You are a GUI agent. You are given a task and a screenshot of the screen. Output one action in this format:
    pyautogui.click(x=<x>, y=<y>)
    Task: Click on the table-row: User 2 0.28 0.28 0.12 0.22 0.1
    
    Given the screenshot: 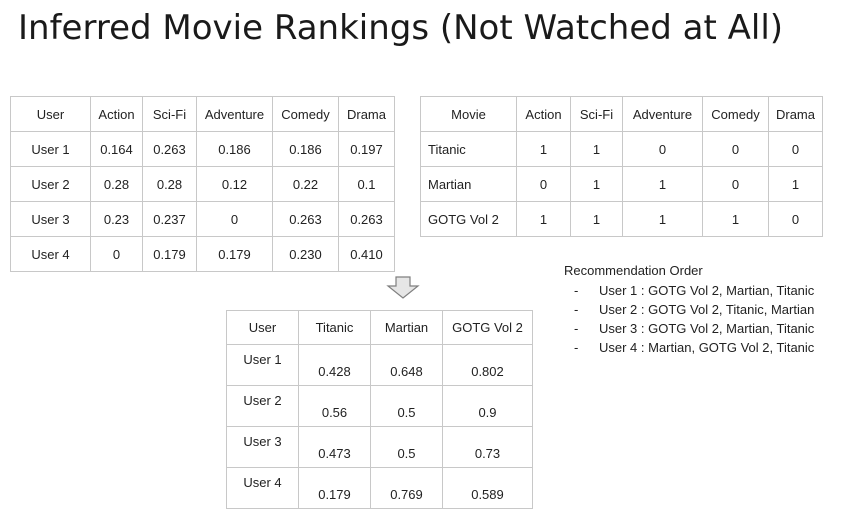 What is the action you would take?
    pyautogui.click(x=202, y=184)
    